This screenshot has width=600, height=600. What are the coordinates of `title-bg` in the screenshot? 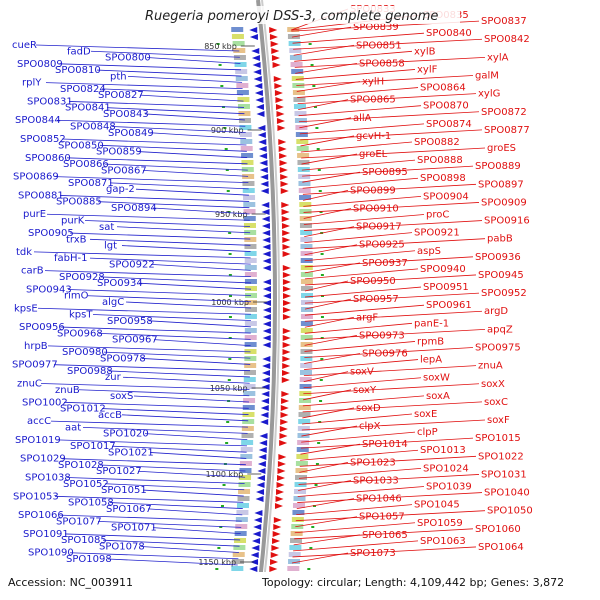 It's located at (300, 15).